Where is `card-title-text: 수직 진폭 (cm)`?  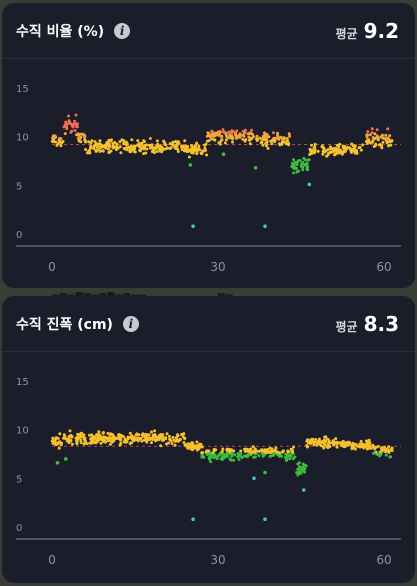
card-title-text: 수직 진폭 (cm) is located at coordinates (64, 325).